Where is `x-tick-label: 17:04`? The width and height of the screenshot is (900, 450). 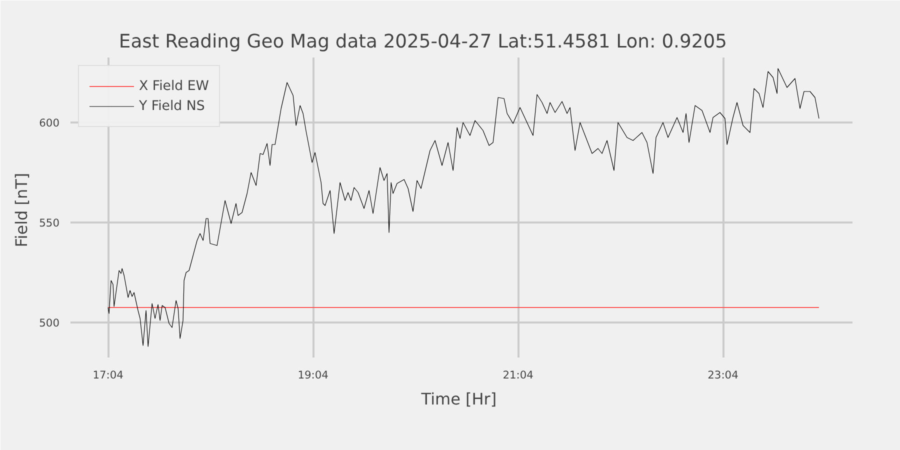
x-tick-label: 17:04 is located at coordinates (108, 375).